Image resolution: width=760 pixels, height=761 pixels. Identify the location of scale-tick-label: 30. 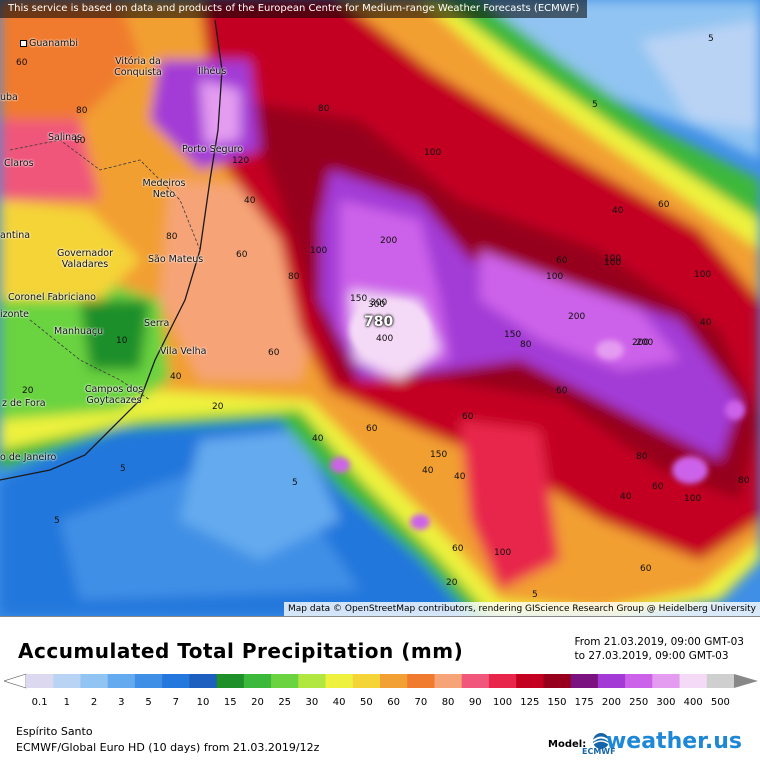
(312, 702).